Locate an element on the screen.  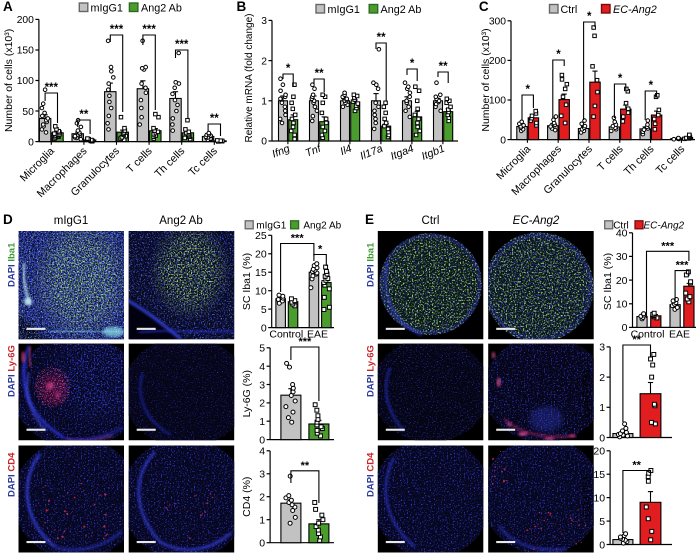
svg-text: Number of cells (x10³) is located at coordinates (9, 80).